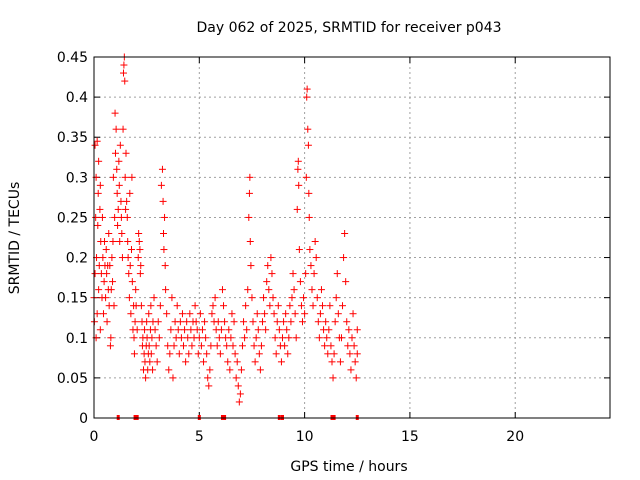 This screenshot has width=640, height=480. Describe the element at coordinates (305, 437) in the screenshot. I see `x-tick-label: 10` at that location.